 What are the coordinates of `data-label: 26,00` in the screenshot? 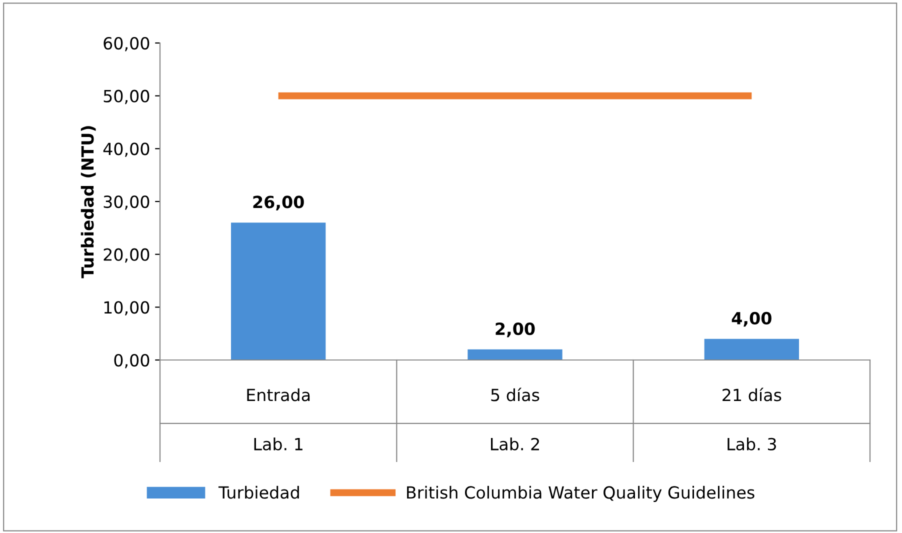 It's located at (278, 203).